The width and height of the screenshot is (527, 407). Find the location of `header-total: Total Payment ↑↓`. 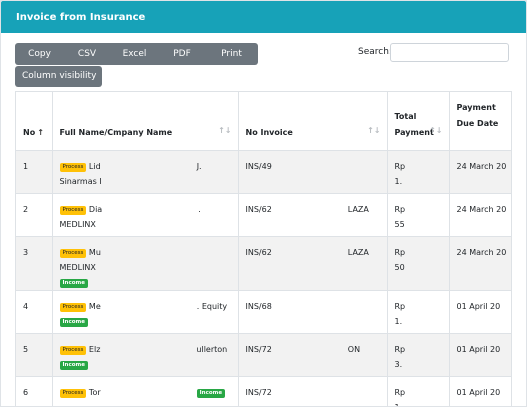

header-total: Total Payment ↑↓ is located at coordinates (418, 121).